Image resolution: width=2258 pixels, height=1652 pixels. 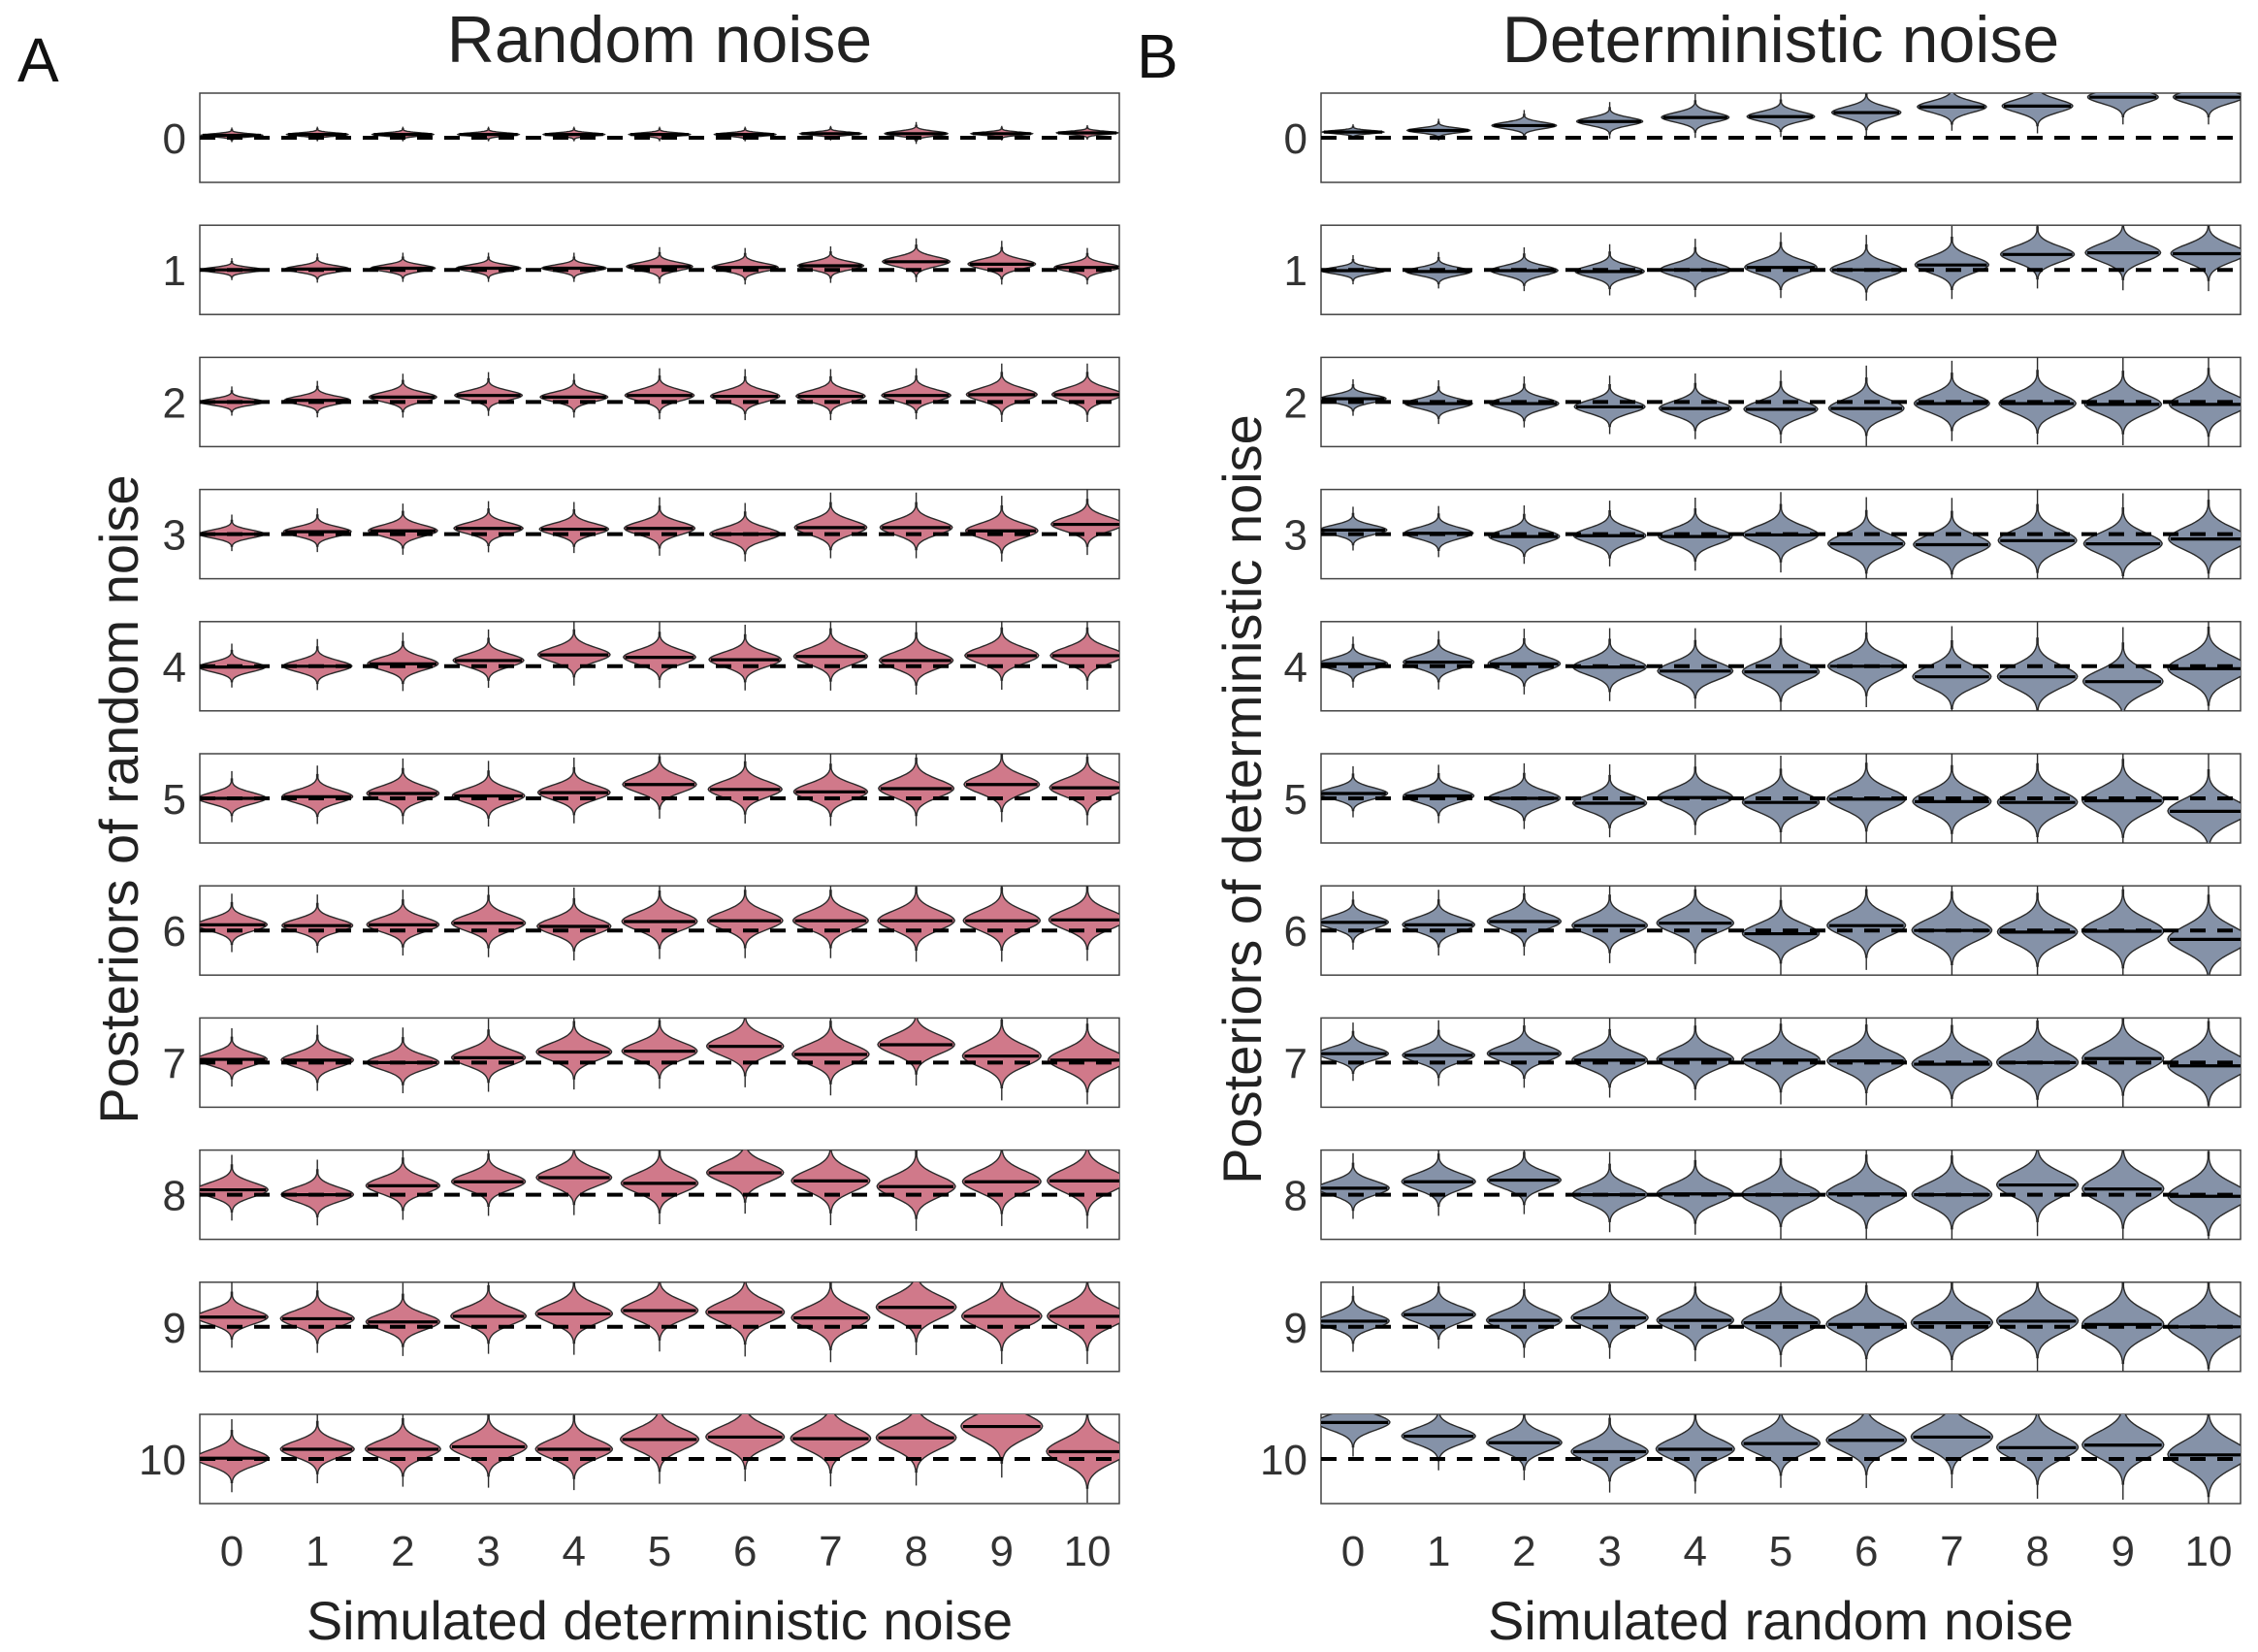 I want to click on x-tick-label: 8, so click(x=915, y=1551).